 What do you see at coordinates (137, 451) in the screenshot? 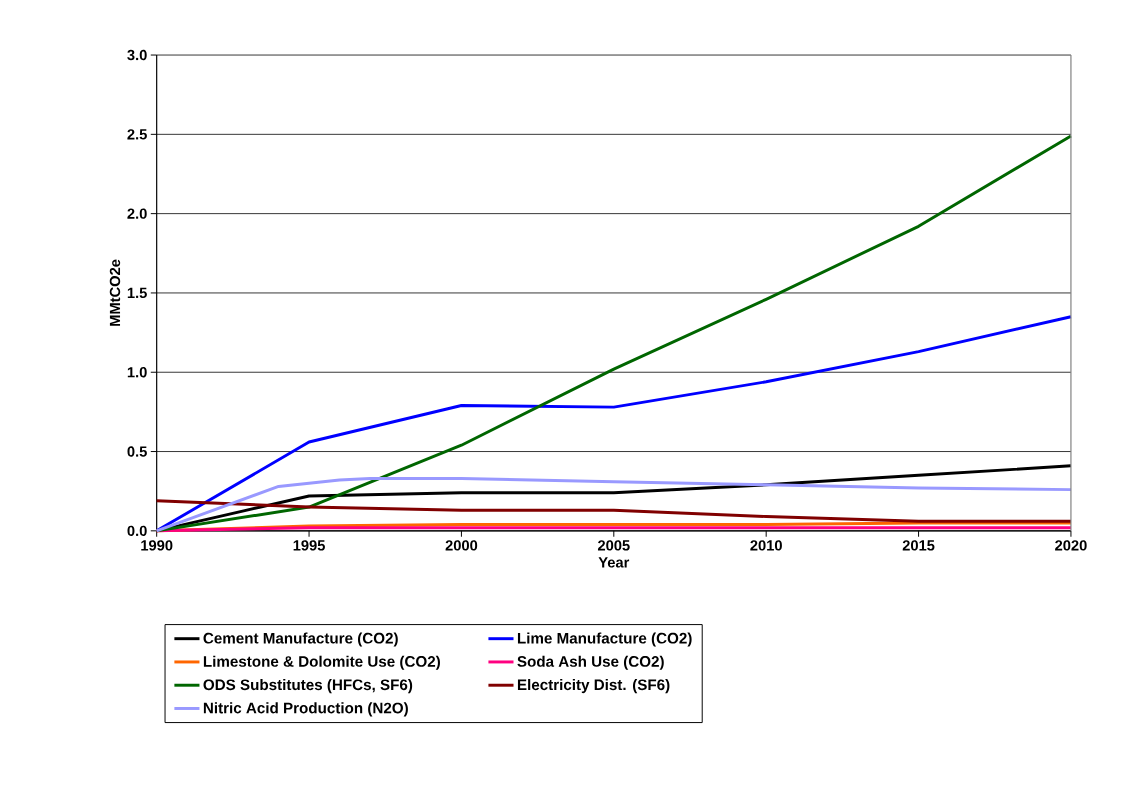
I see `y-tick-label: 0.5` at bounding box center [137, 451].